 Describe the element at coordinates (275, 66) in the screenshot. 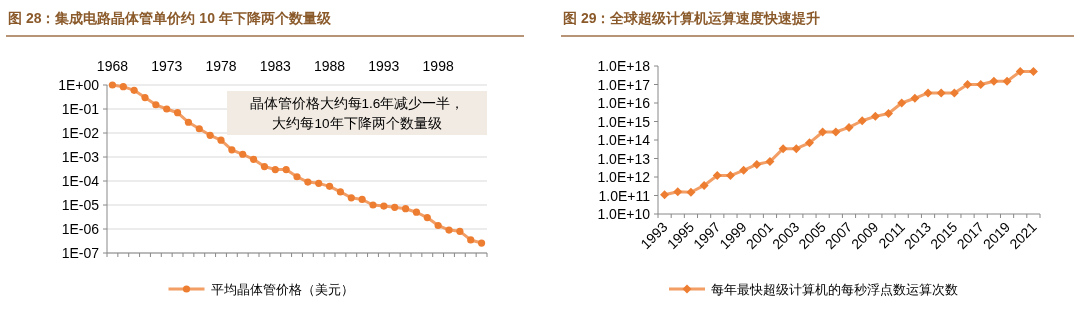

I see `x-tick-label: 1983` at that location.